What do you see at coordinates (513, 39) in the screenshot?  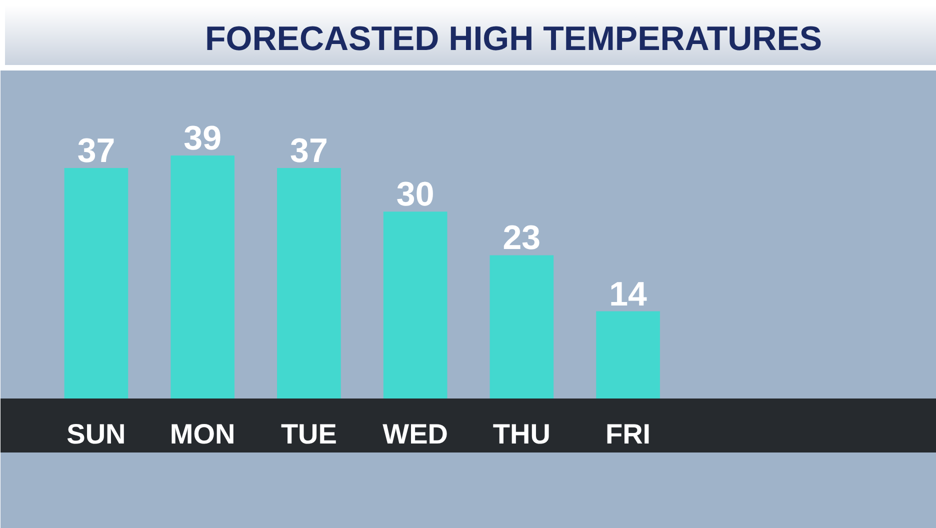 I see `chart-title: FORECASTED HIGH TEMPERATURES` at bounding box center [513, 39].